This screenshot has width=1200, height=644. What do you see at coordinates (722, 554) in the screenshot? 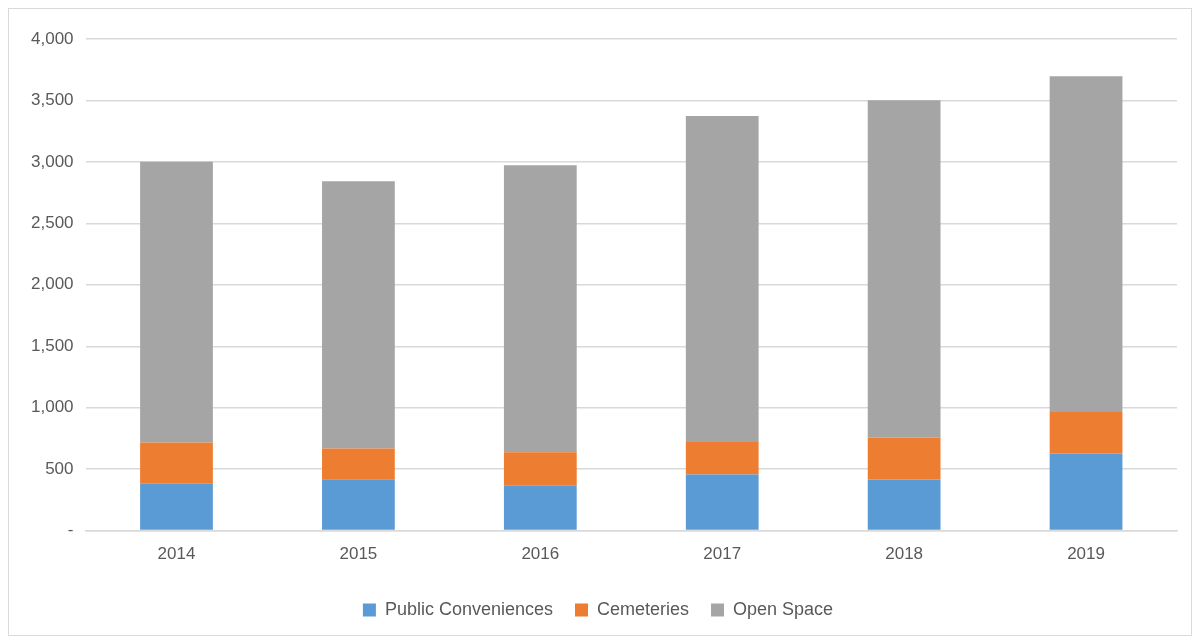
I see `x-tick-label: 2017` at bounding box center [722, 554].